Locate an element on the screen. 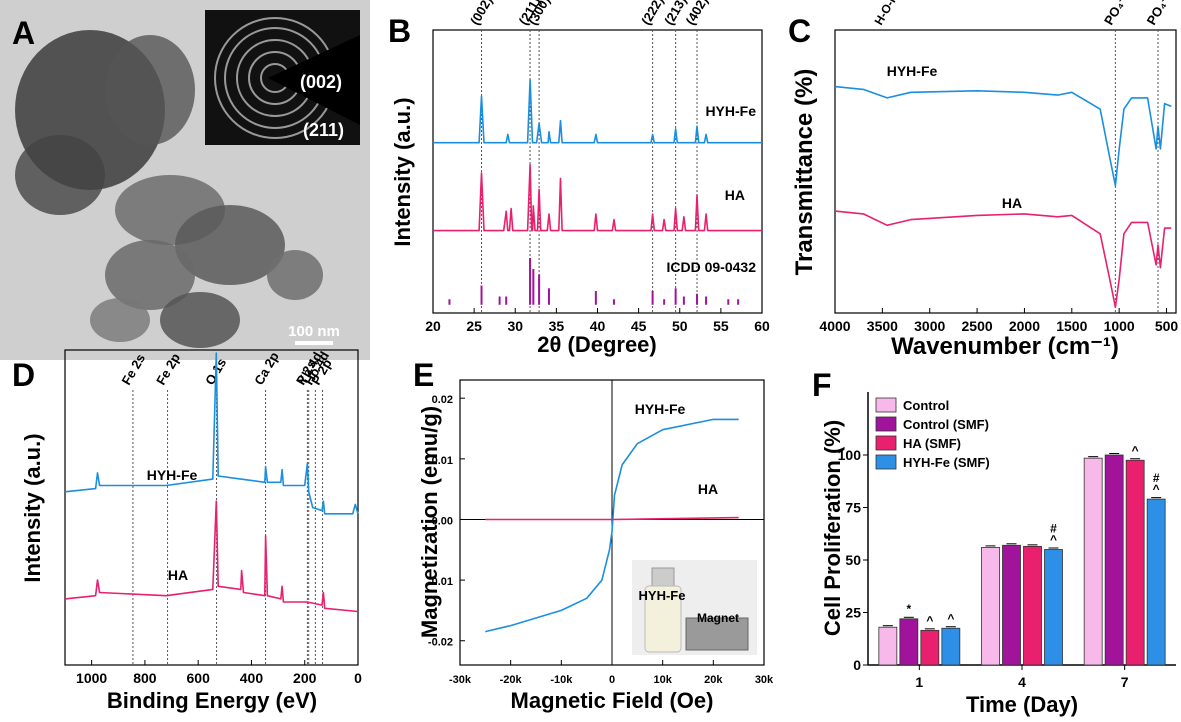 The width and height of the screenshot is (1181, 722). x-tick-label: 20k is located at coordinates (713, 680).